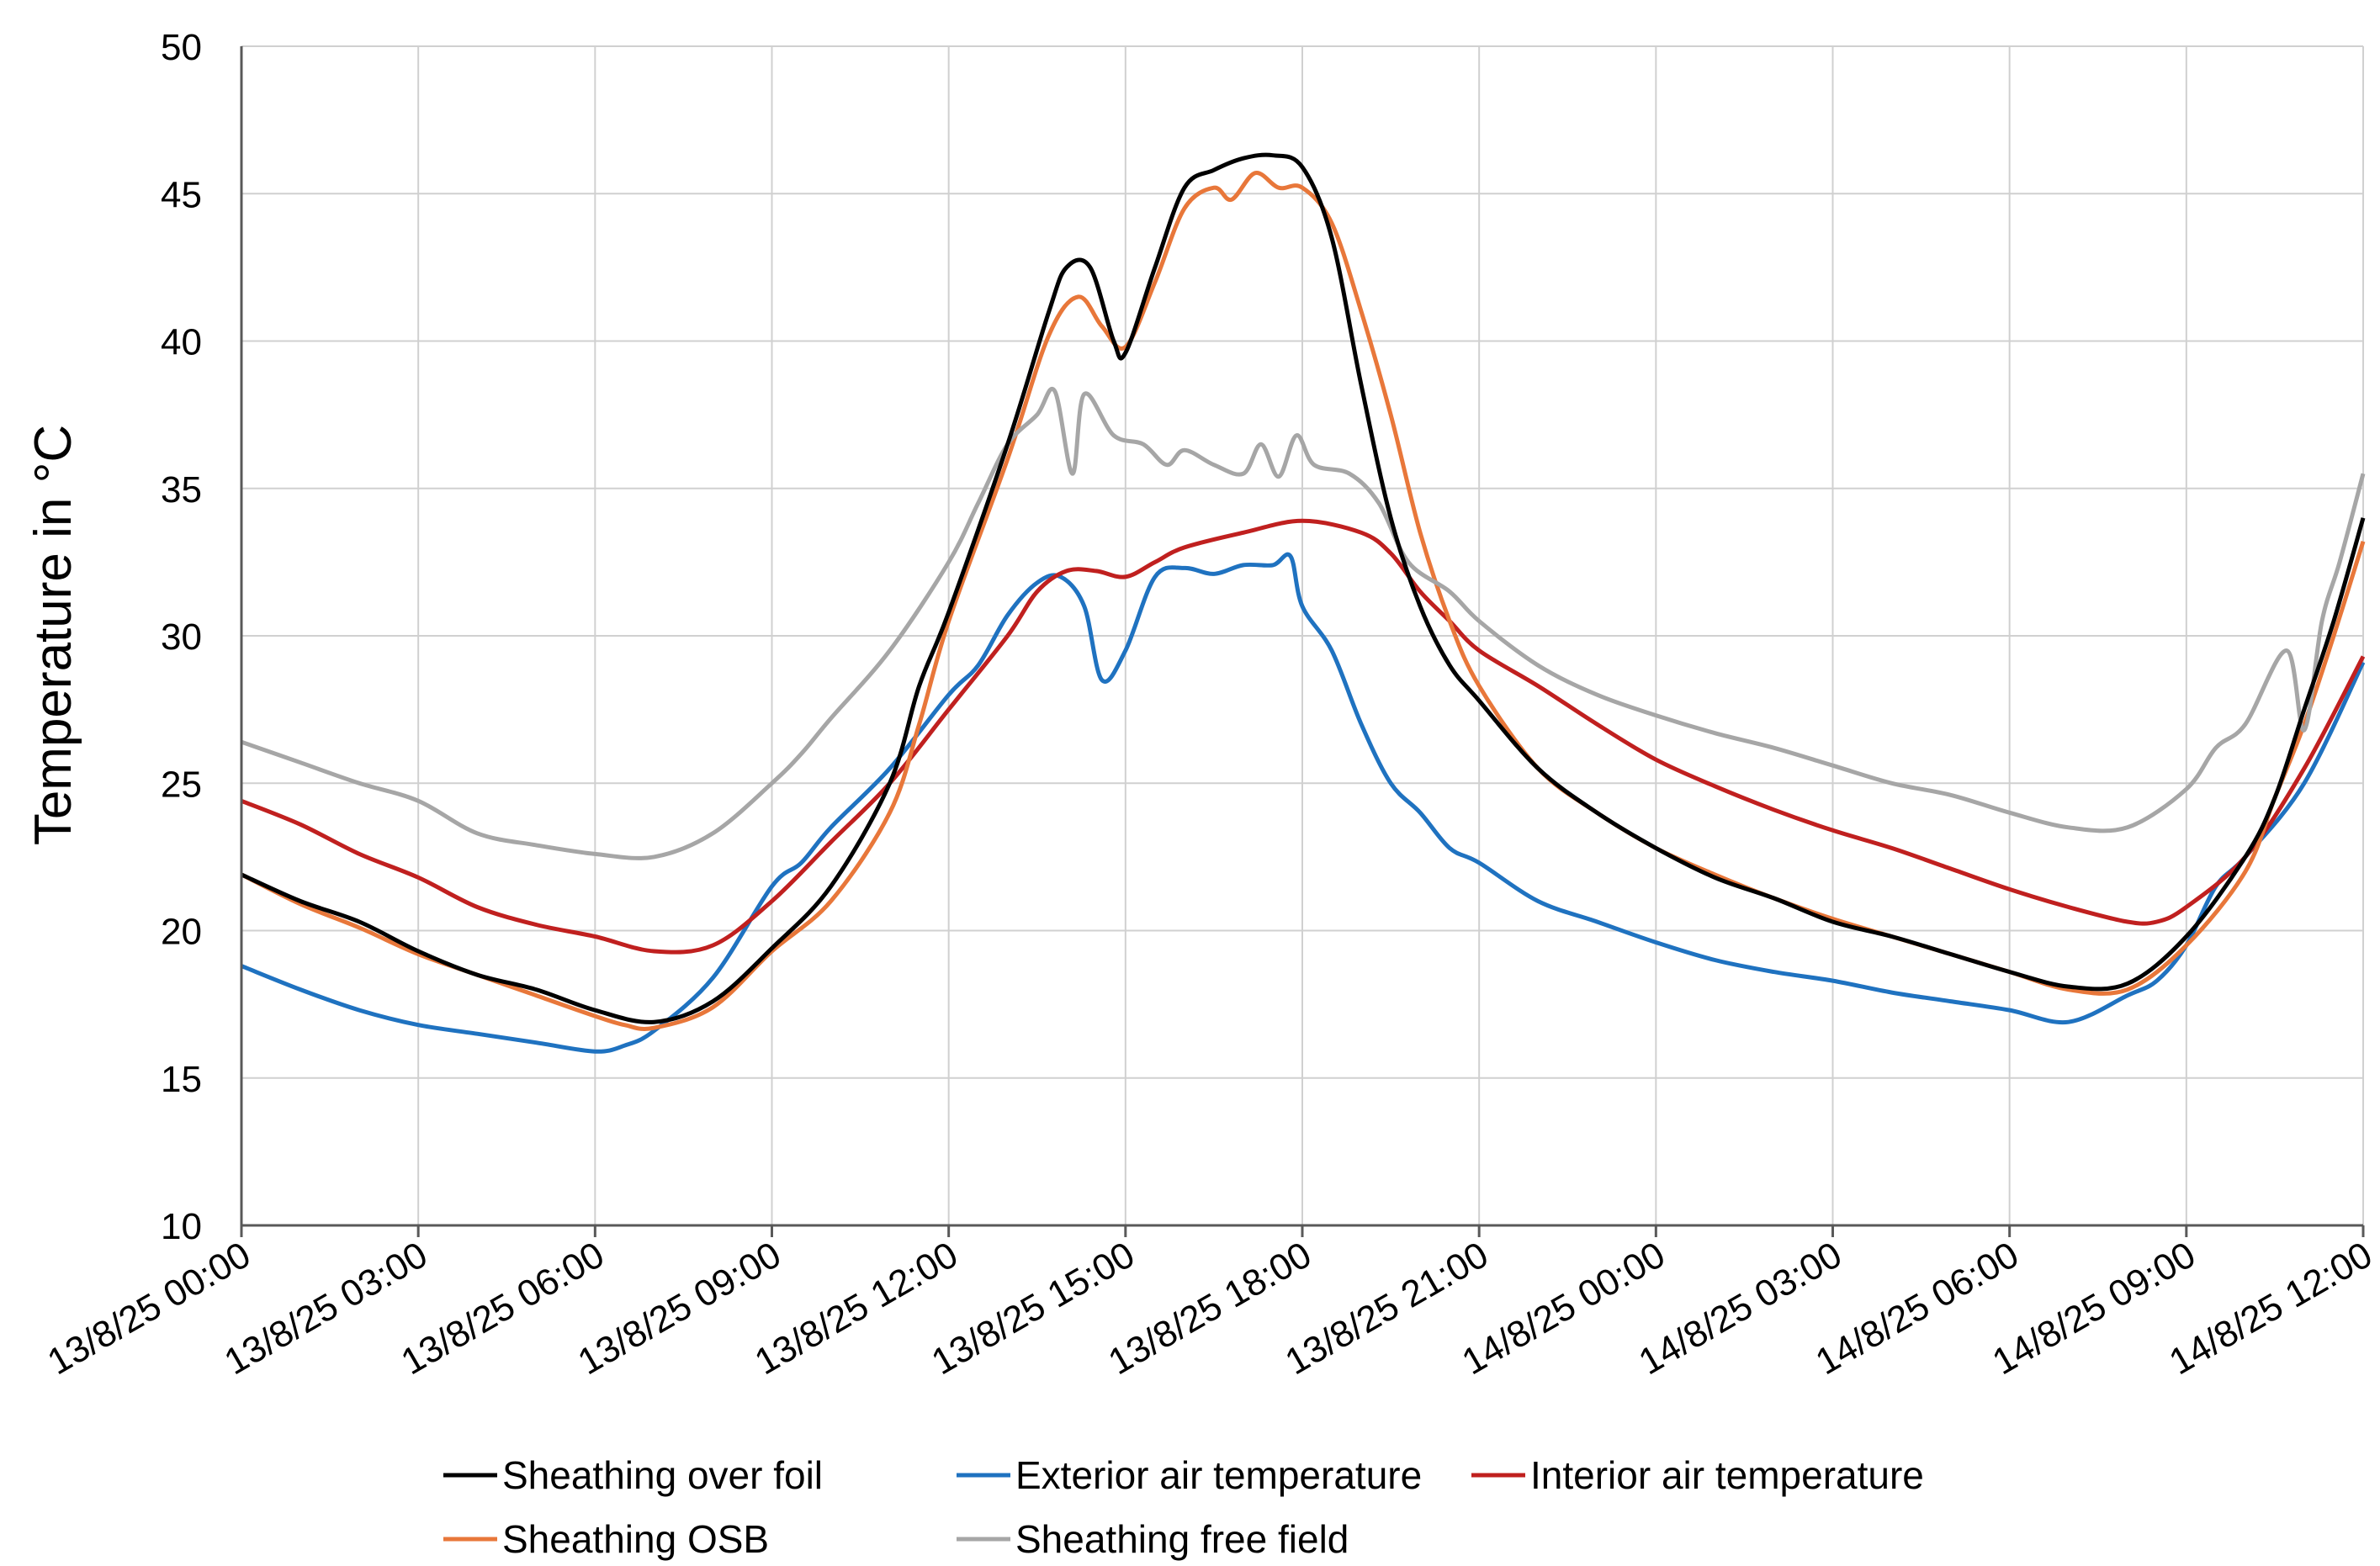  What do you see at coordinates (635, 1539) in the screenshot?
I see `legend-label-3: Sheathing OSB` at bounding box center [635, 1539].